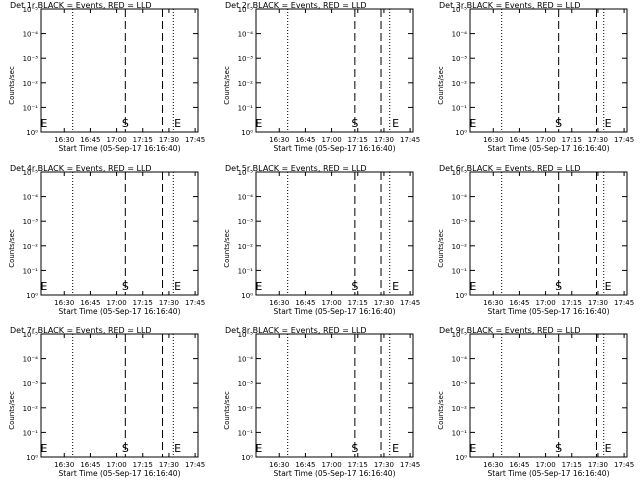 Image resolution: width=640 pixels, height=480 pixels. Describe the element at coordinates (81, 168) in the screenshot. I see `panel-title: Det 4r BLACK = Events, RED = LLD` at that location.